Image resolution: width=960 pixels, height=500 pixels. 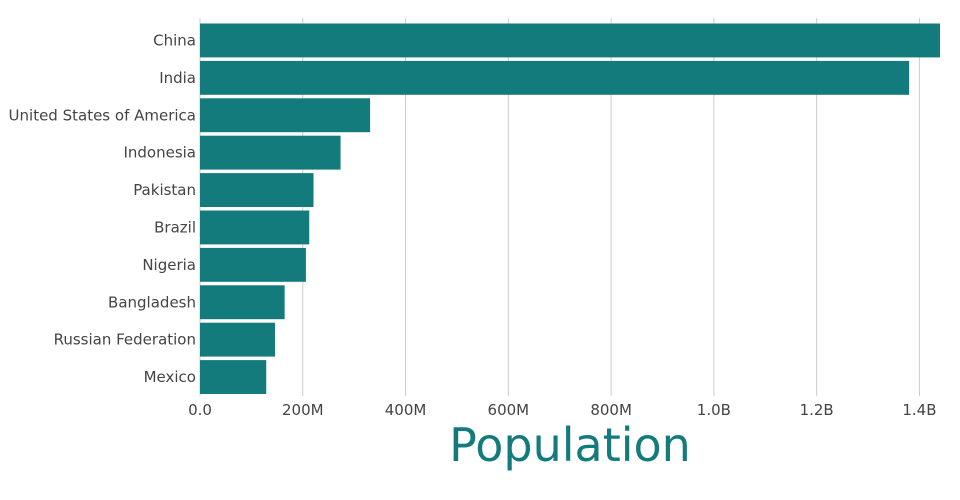 What do you see at coordinates (562, 410) in the screenshot?
I see `x-axis-ticks: 0.0 200M 400M 600M 800M 1.0B 1.2B 1.4B` at bounding box center [562, 410].